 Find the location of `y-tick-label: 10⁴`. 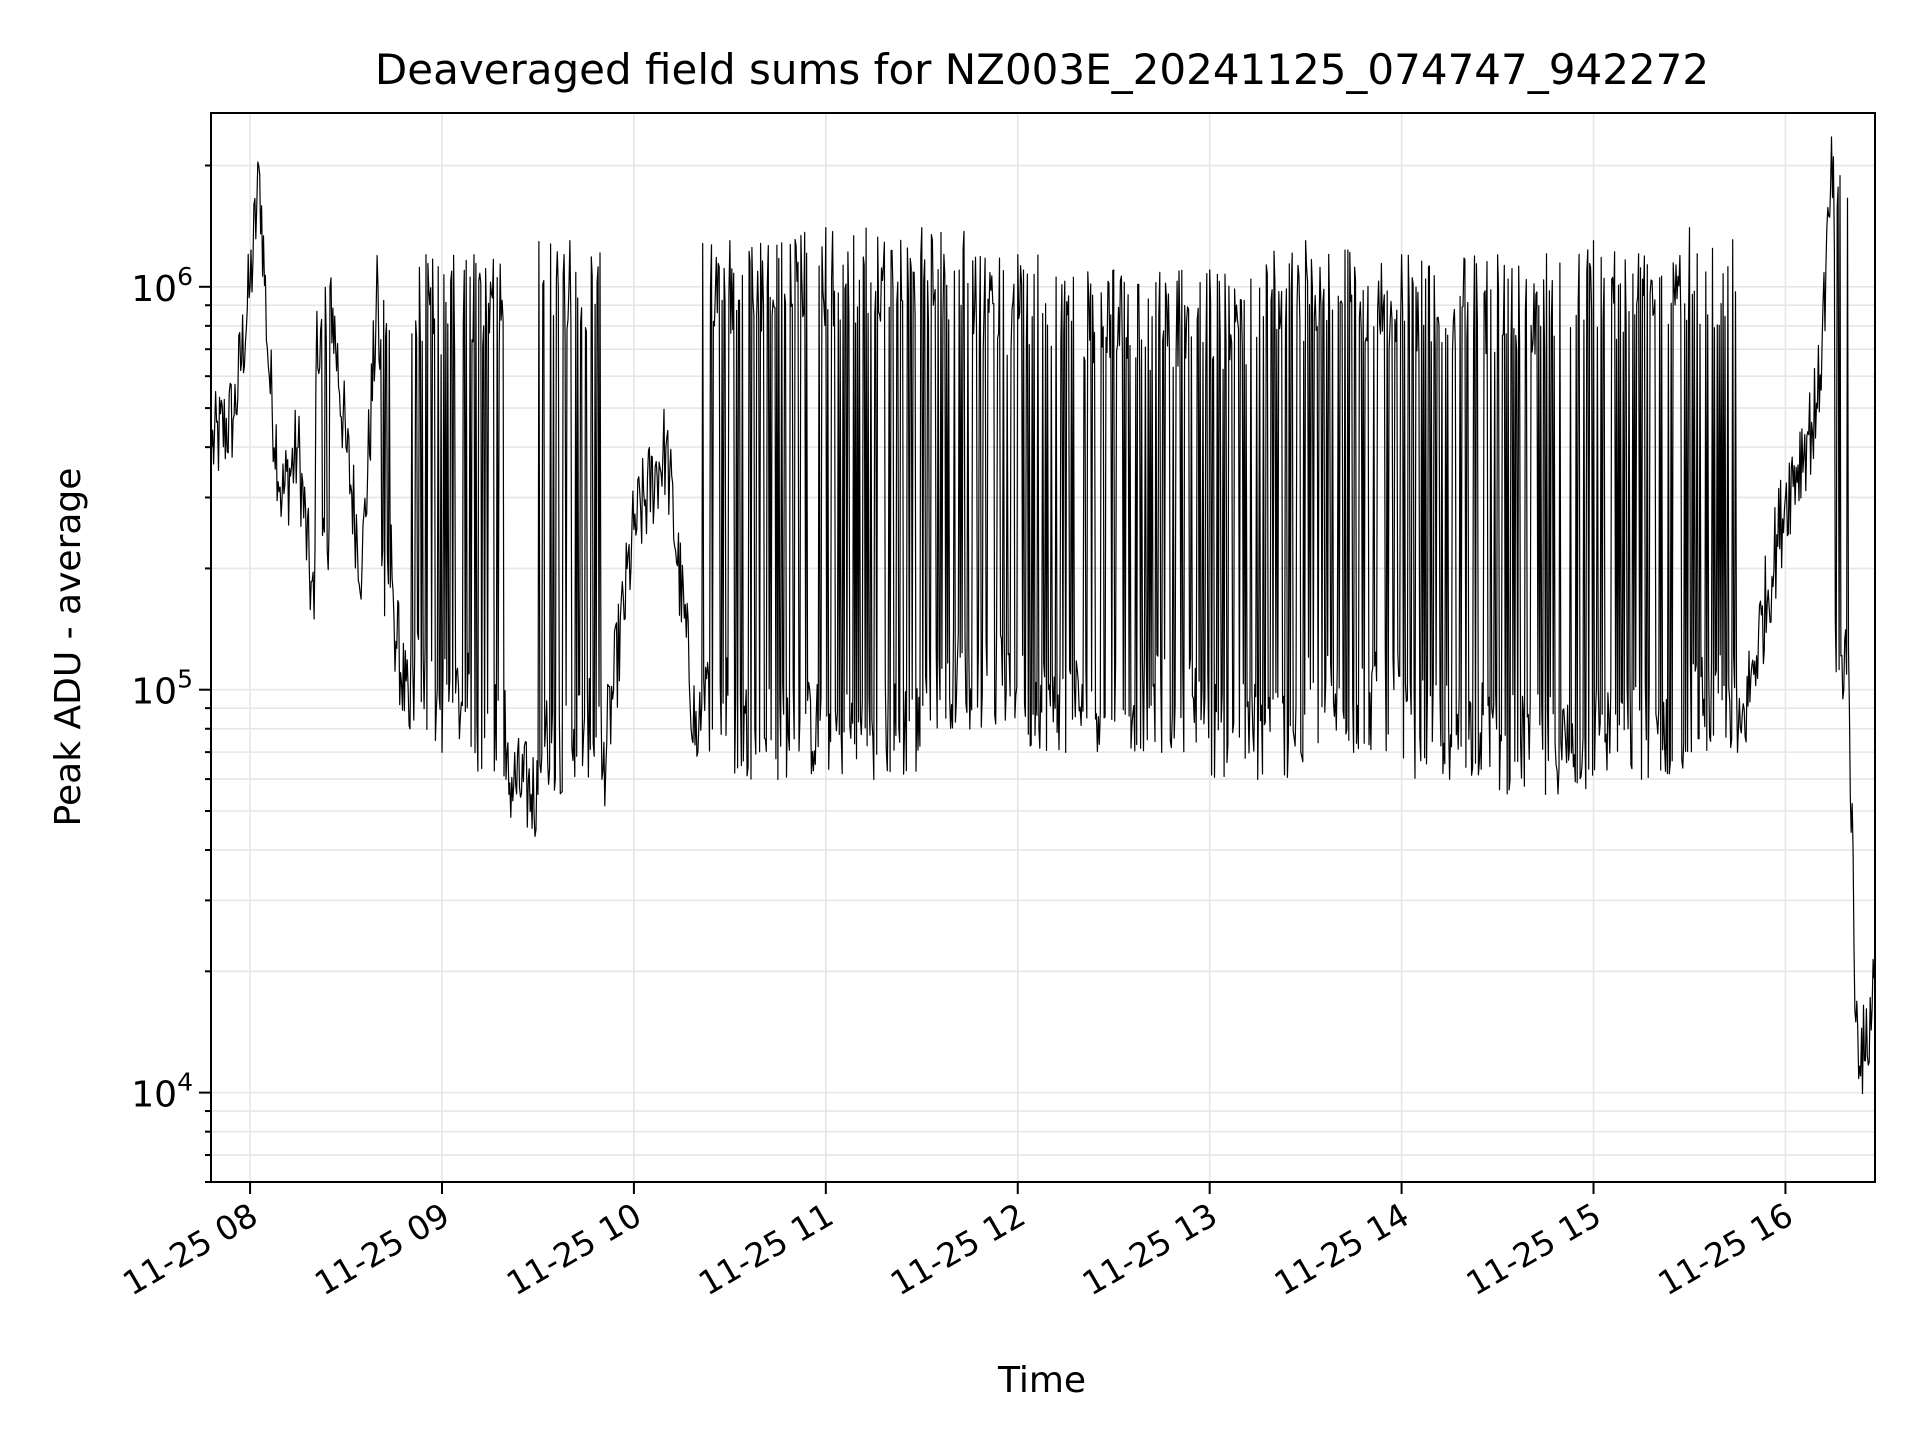

y-tick-label: 10⁴ is located at coordinates (162, 1092).